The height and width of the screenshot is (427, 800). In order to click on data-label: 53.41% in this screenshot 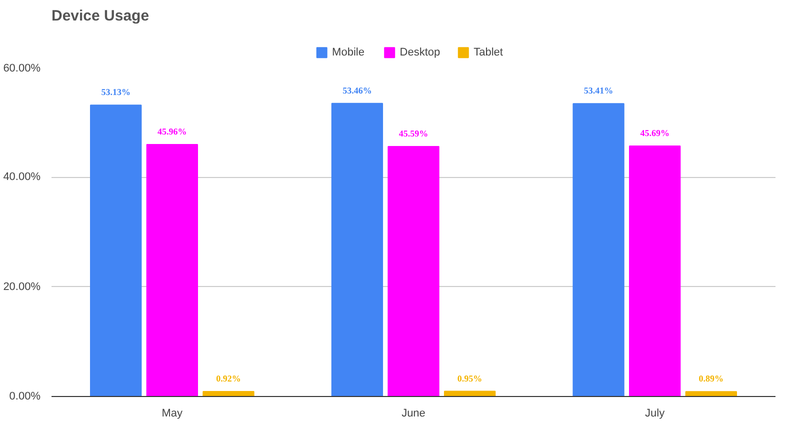, I will do `click(599, 91)`.